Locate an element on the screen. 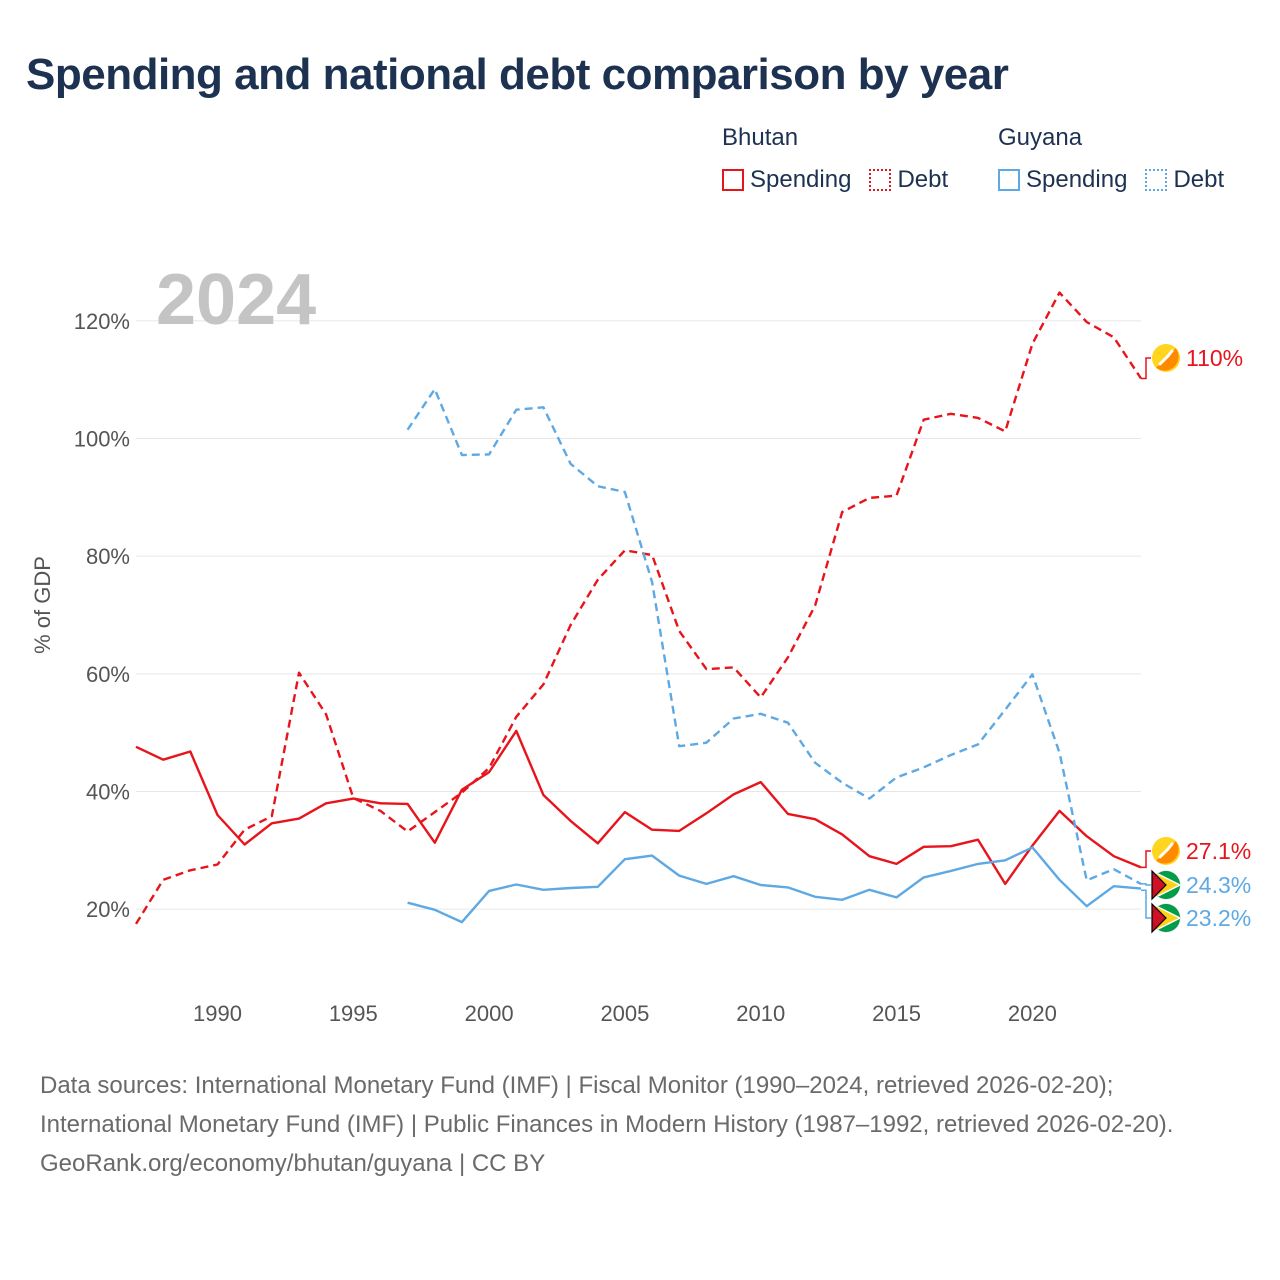 The width and height of the screenshot is (1280, 1280). year-label: 2024 is located at coordinates (236, 300).